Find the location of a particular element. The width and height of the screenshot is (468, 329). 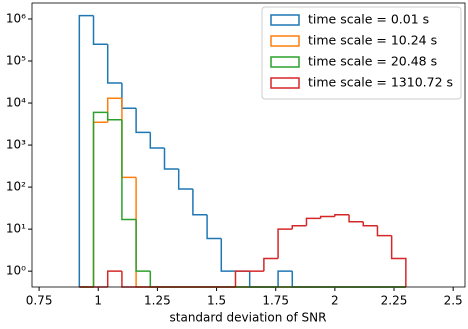

y-tick-label: 10² is located at coordinates (16, 187).